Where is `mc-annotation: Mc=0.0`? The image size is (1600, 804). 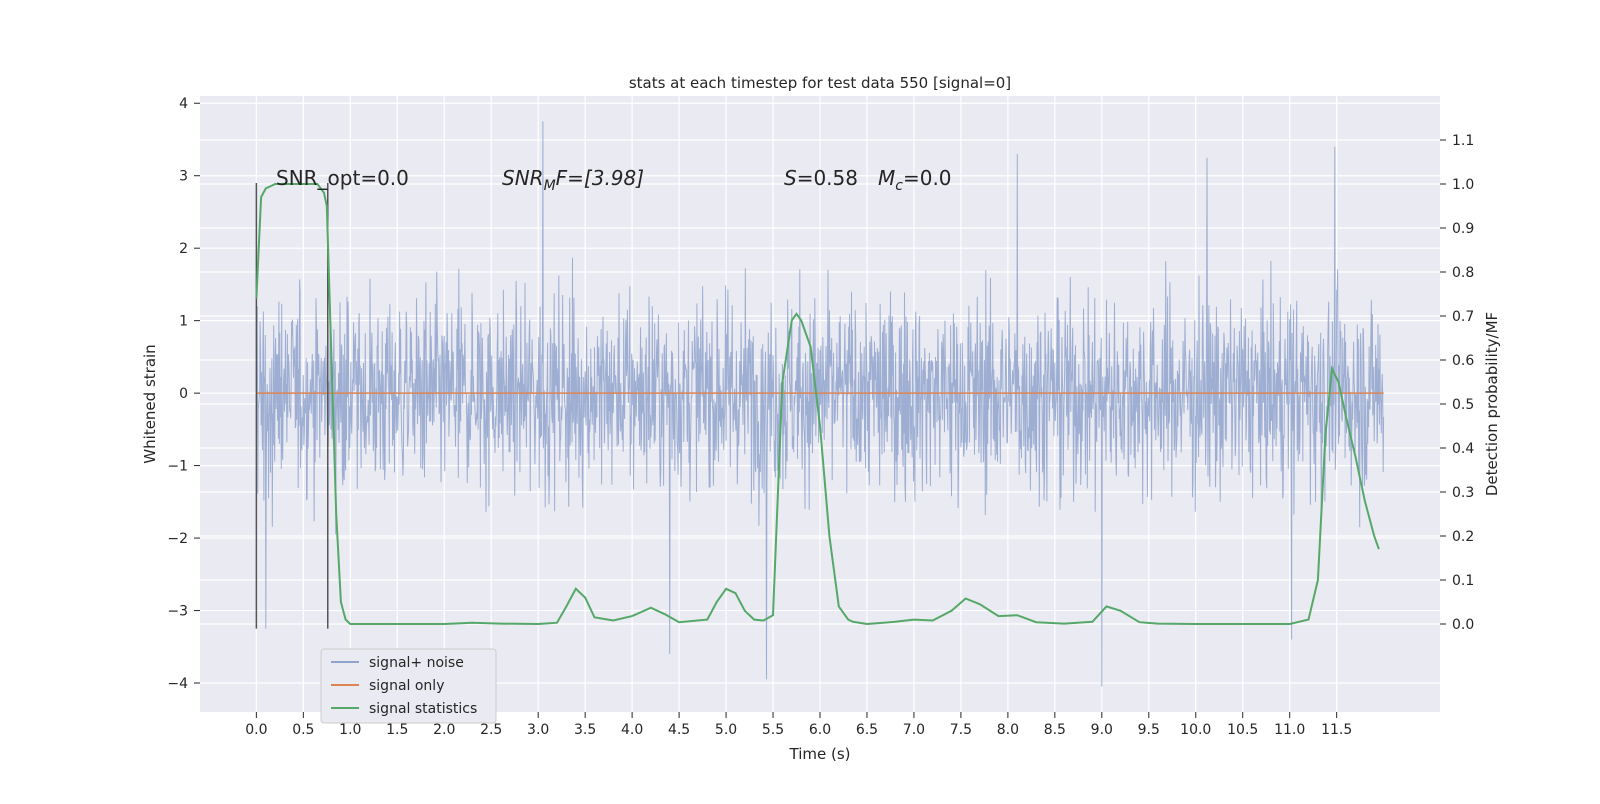 mc-annotation: Mc=0.0 is located at coordinates (915, 180).